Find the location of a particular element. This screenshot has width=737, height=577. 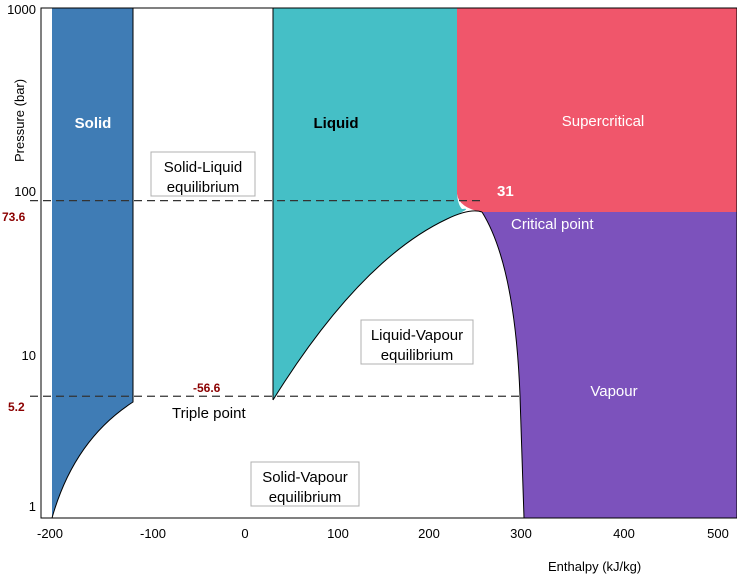

y-axis-title: Pressure (bar) is located at coordinates (19, 120).